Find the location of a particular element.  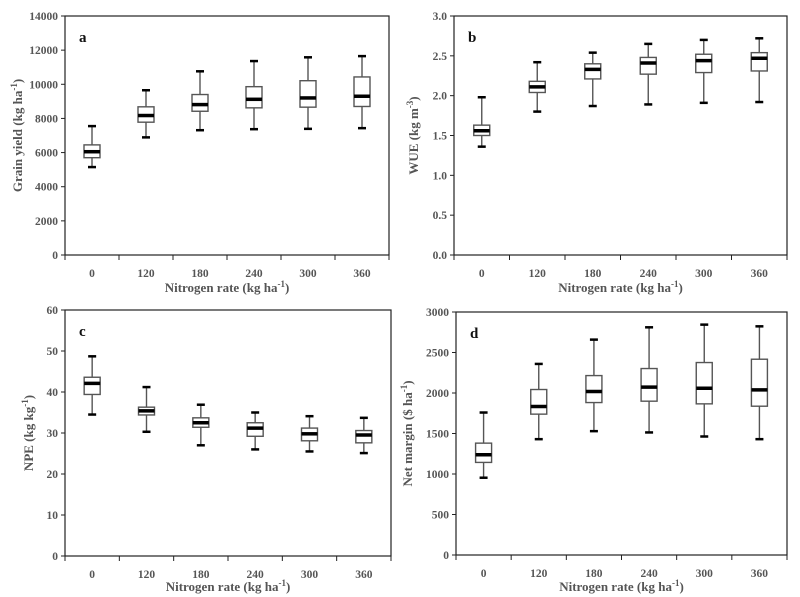

y-tick-label: 20 is located at coordinates (53, 475).